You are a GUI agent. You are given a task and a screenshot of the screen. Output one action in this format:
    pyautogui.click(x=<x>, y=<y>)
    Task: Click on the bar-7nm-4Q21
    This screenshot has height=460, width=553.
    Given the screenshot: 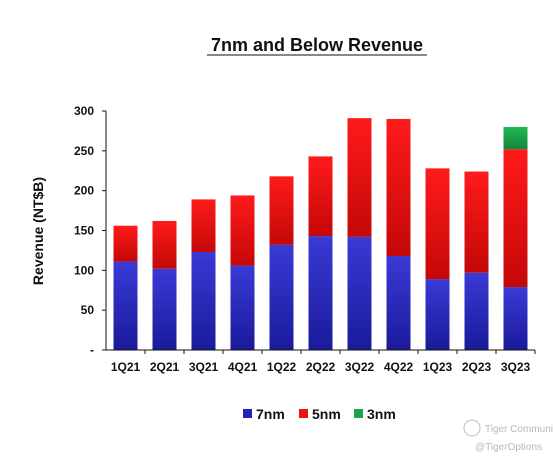 What is the action you would take?
    pyautogui.click(x=242, y=307)
    